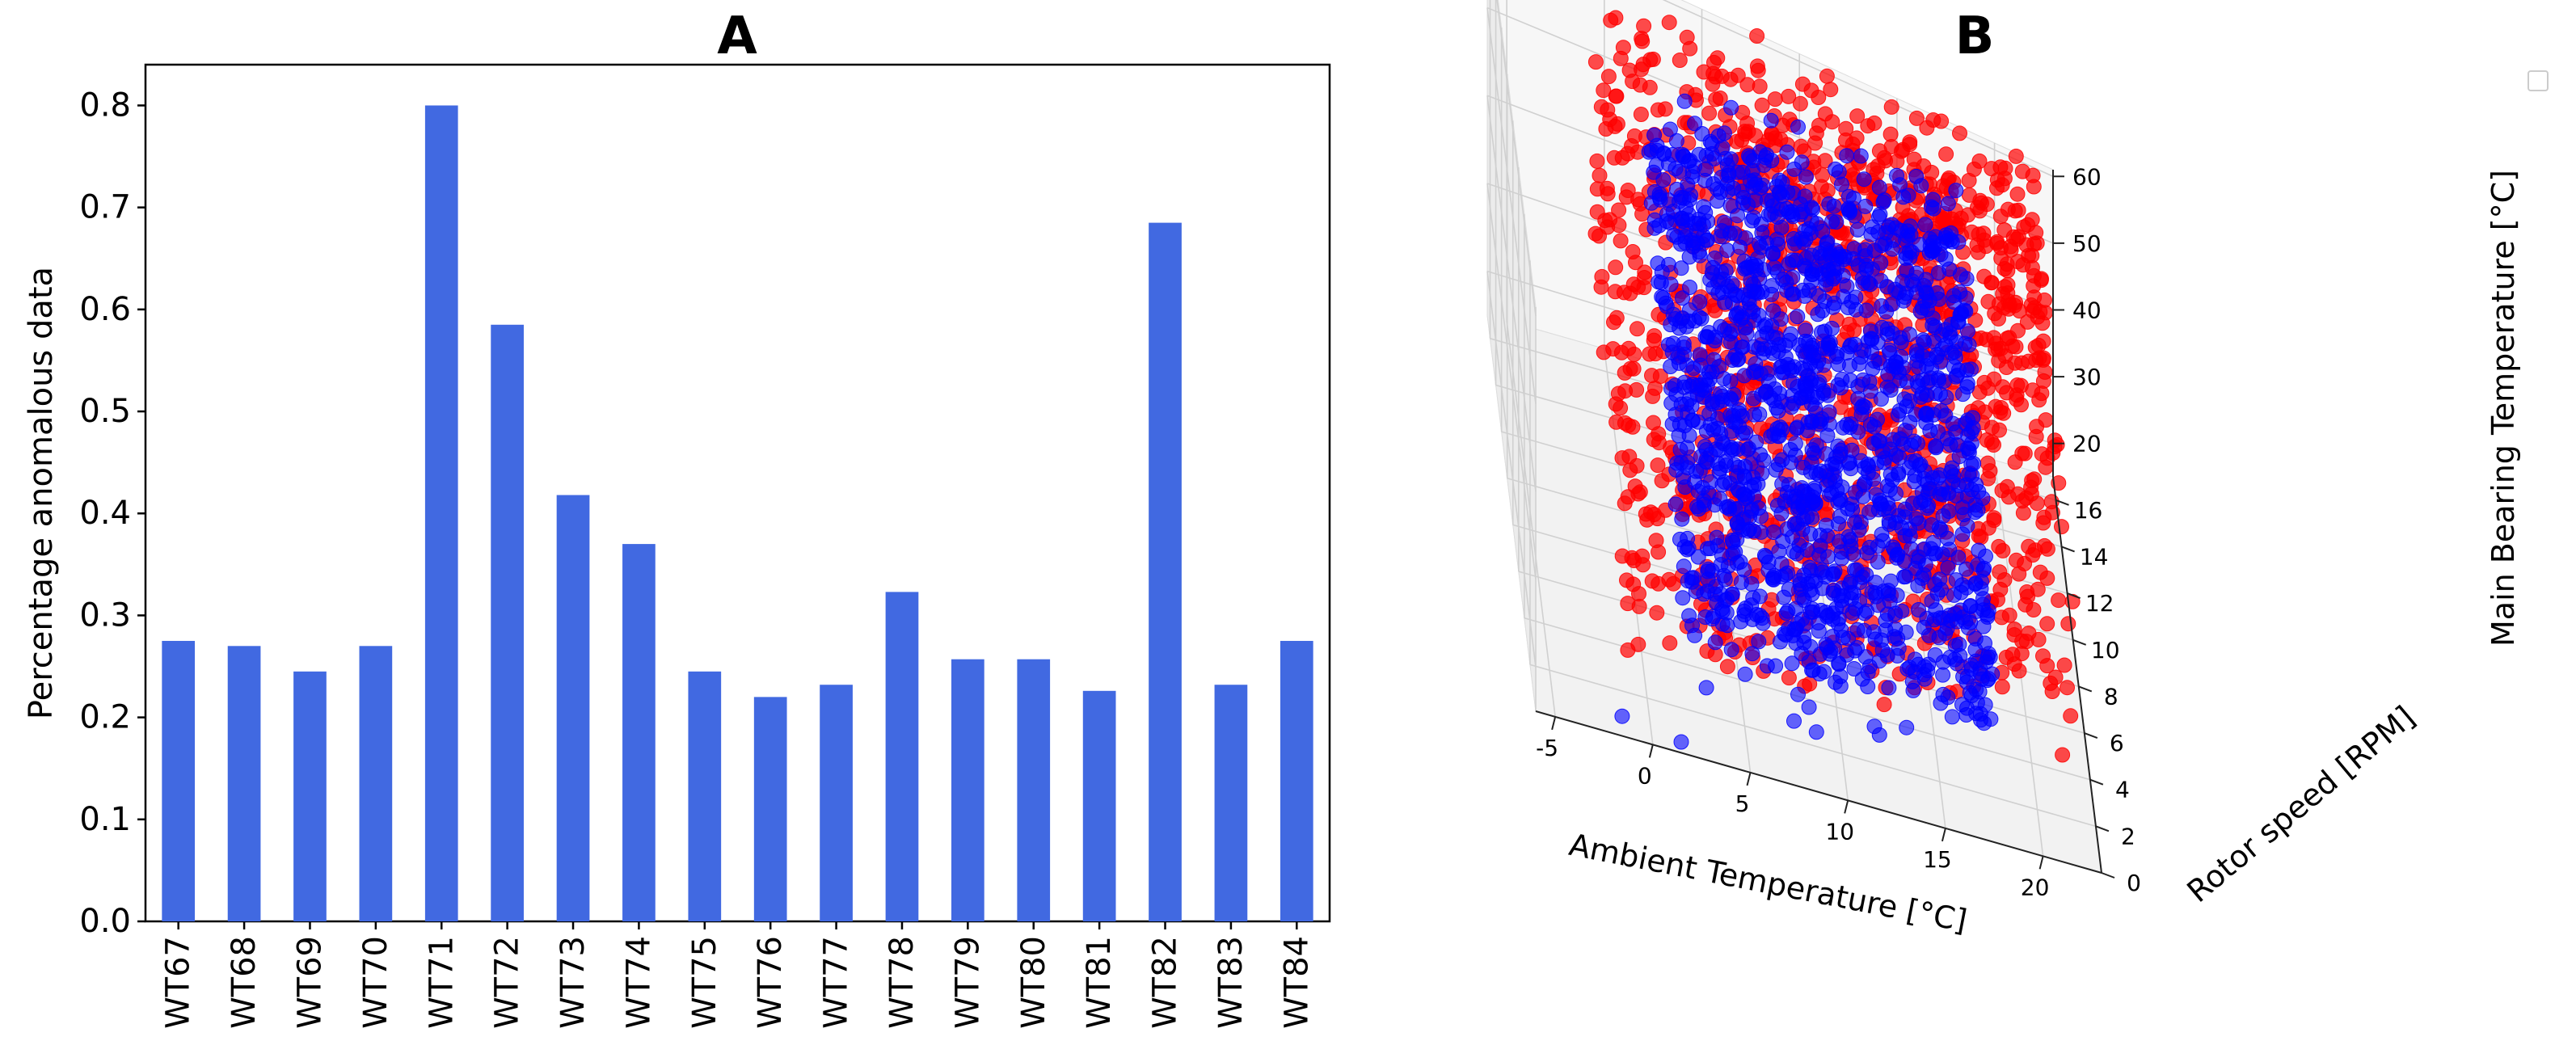  Describe the element at coordinates (1547, 748) in the screenshot. I see `x-tick-label: -5` at that location.